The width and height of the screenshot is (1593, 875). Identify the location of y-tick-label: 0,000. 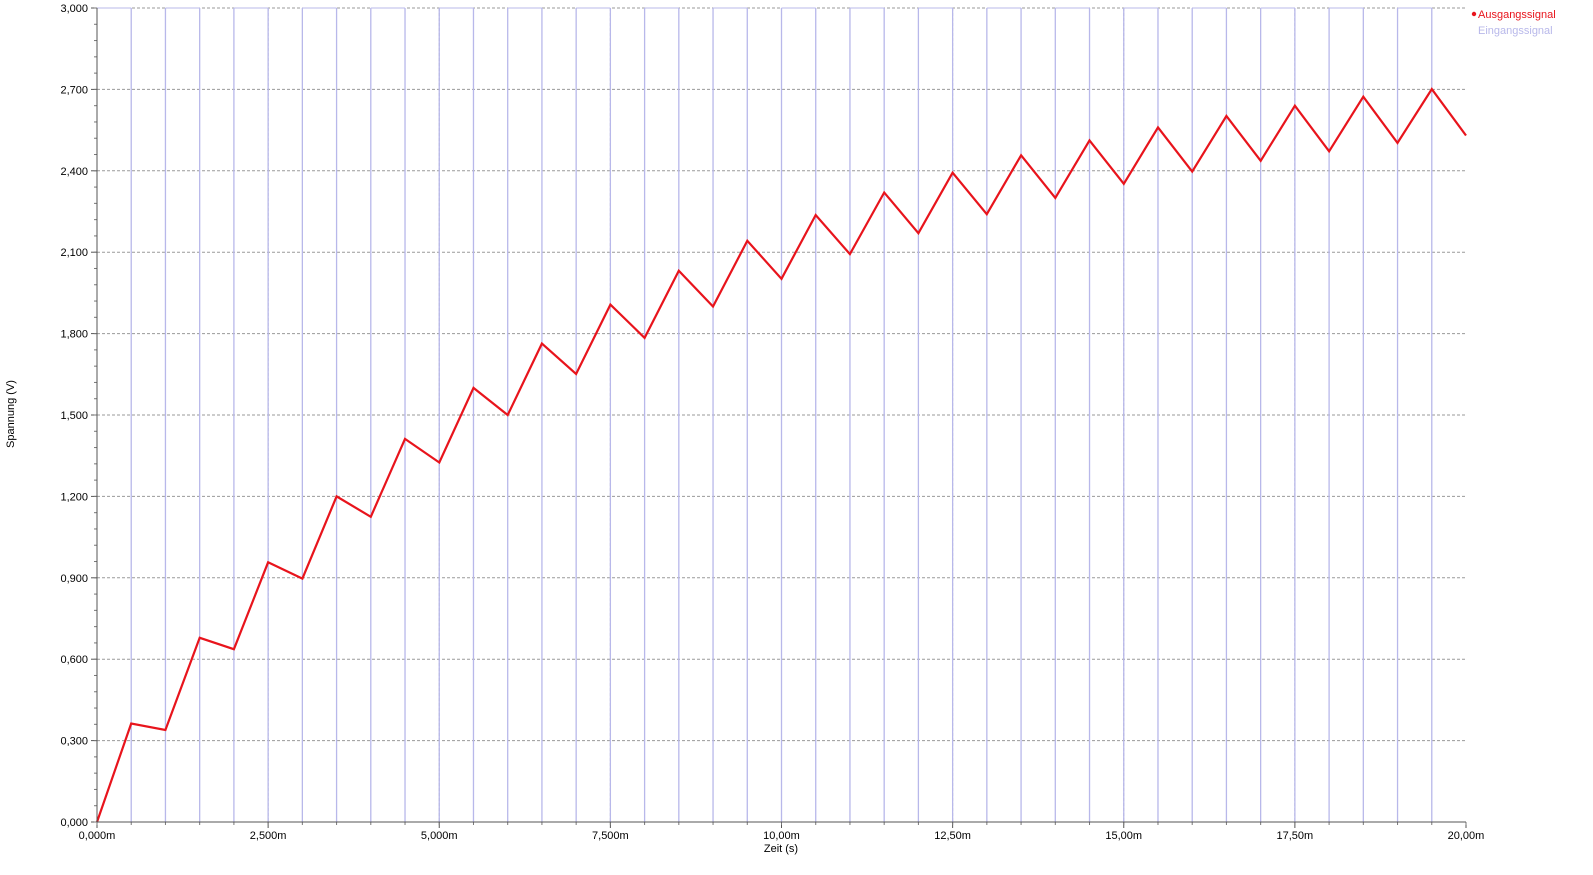
(74, 823).